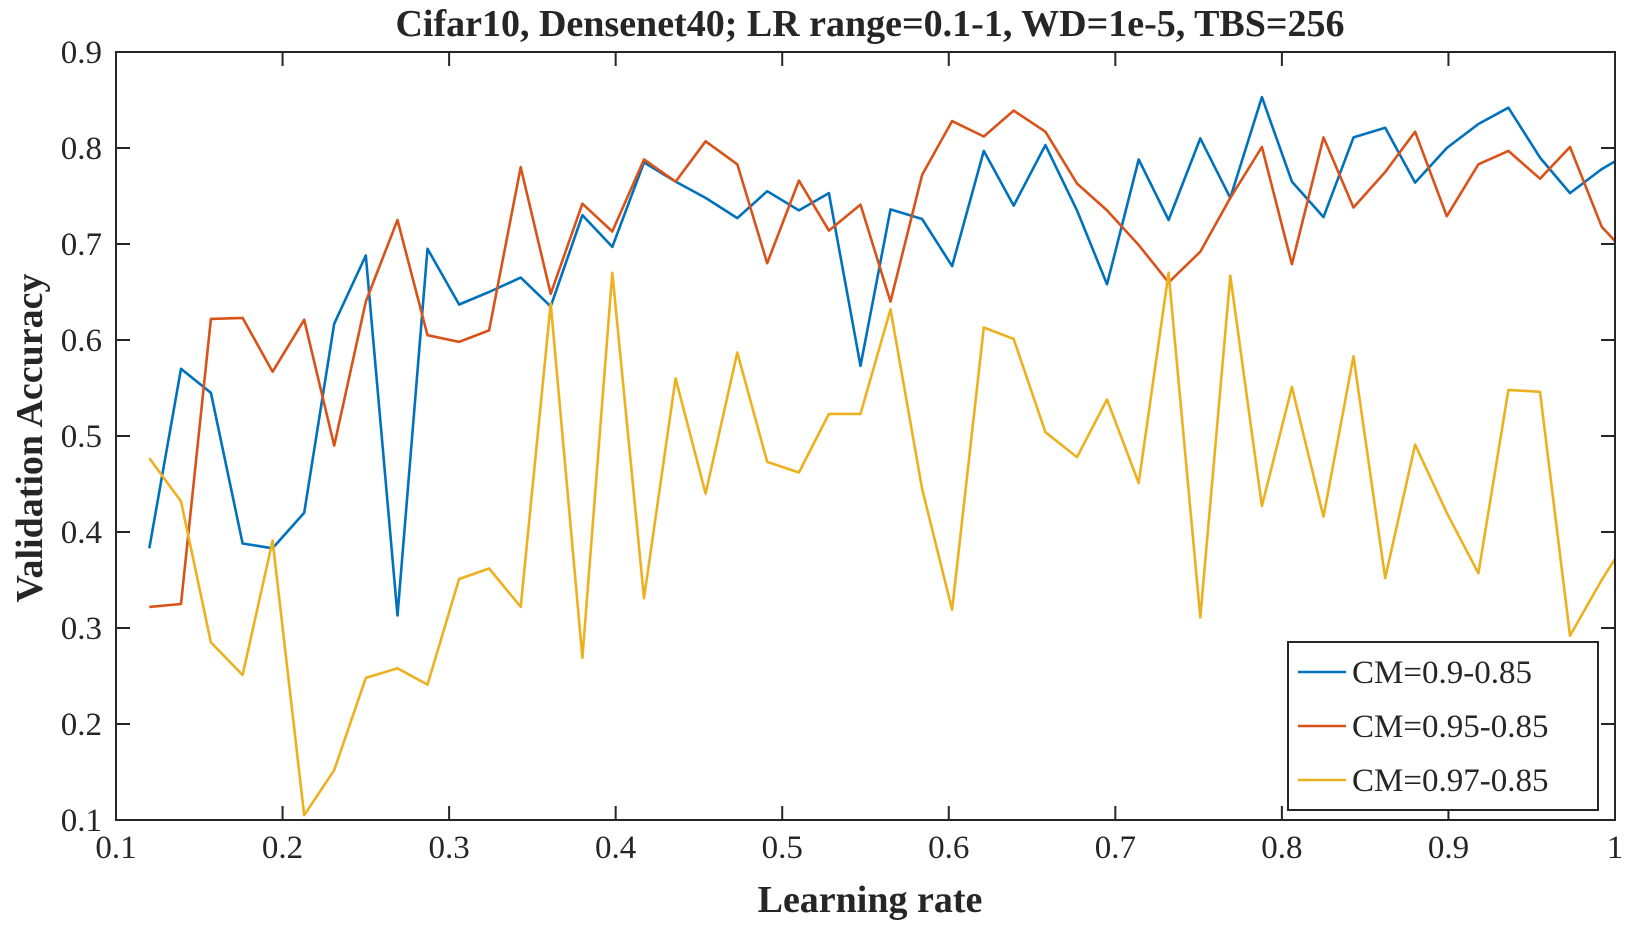  Describe the element at coordinates (448, 848) in the screenshot. I see `x-tick-label: 0.3` at that location.